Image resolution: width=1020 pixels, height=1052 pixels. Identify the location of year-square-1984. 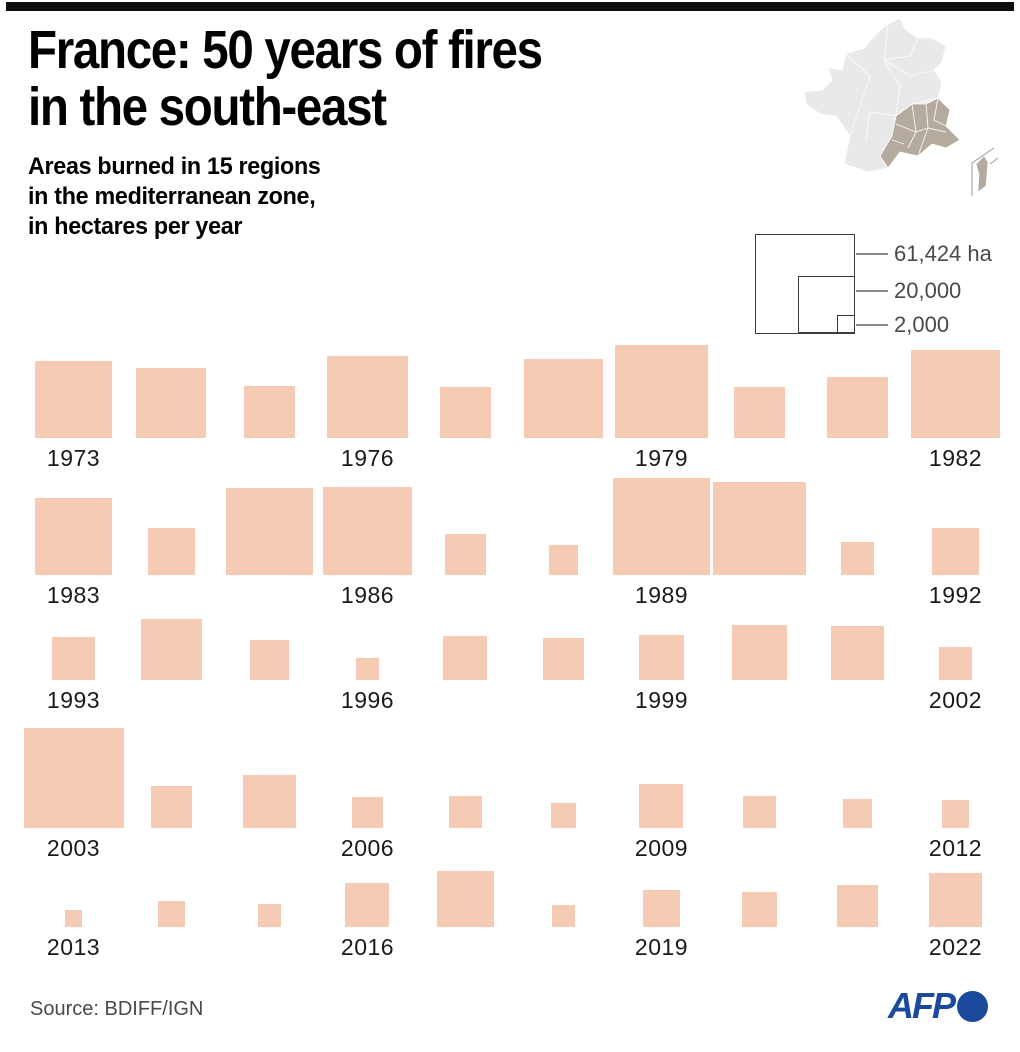
(171, 551).